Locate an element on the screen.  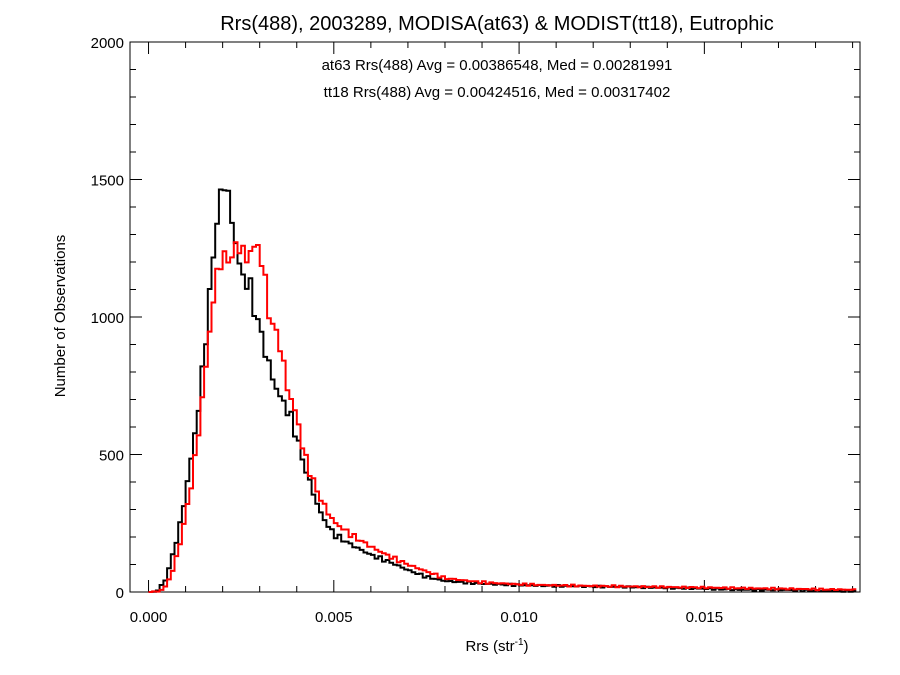
y-tick-label: 1000 is located at coordinates (107, 318).